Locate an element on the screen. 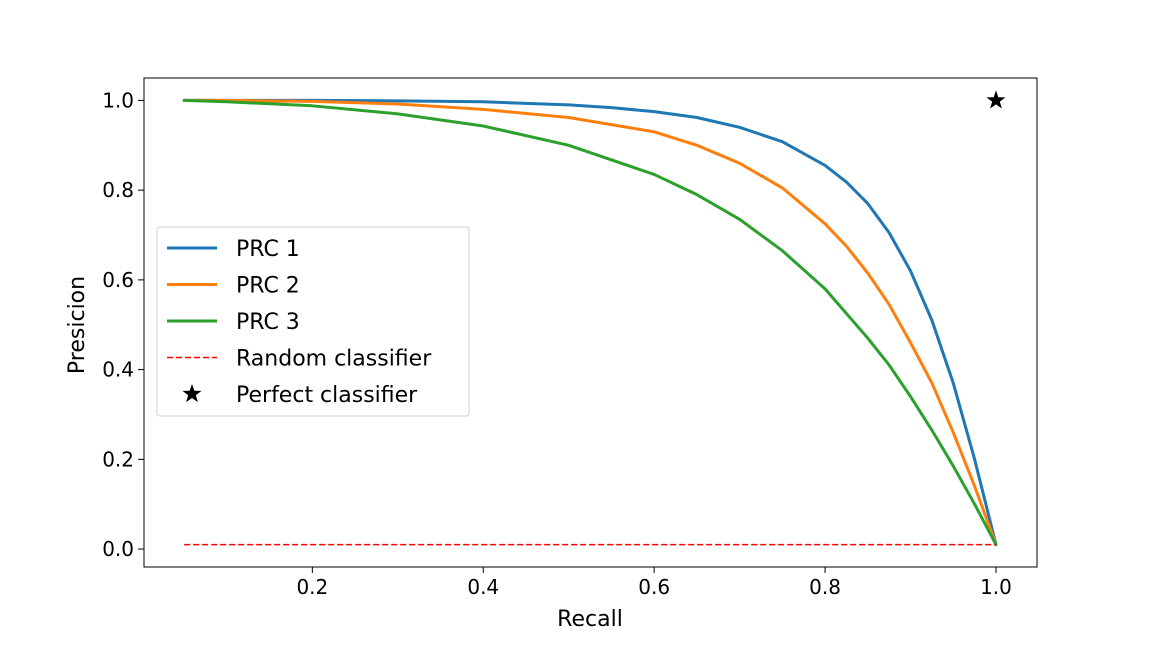 Image resolution: width=1152 pixels, height=648 pixels. y-tick-label: 0.8 is located at coordinates (118, 190).